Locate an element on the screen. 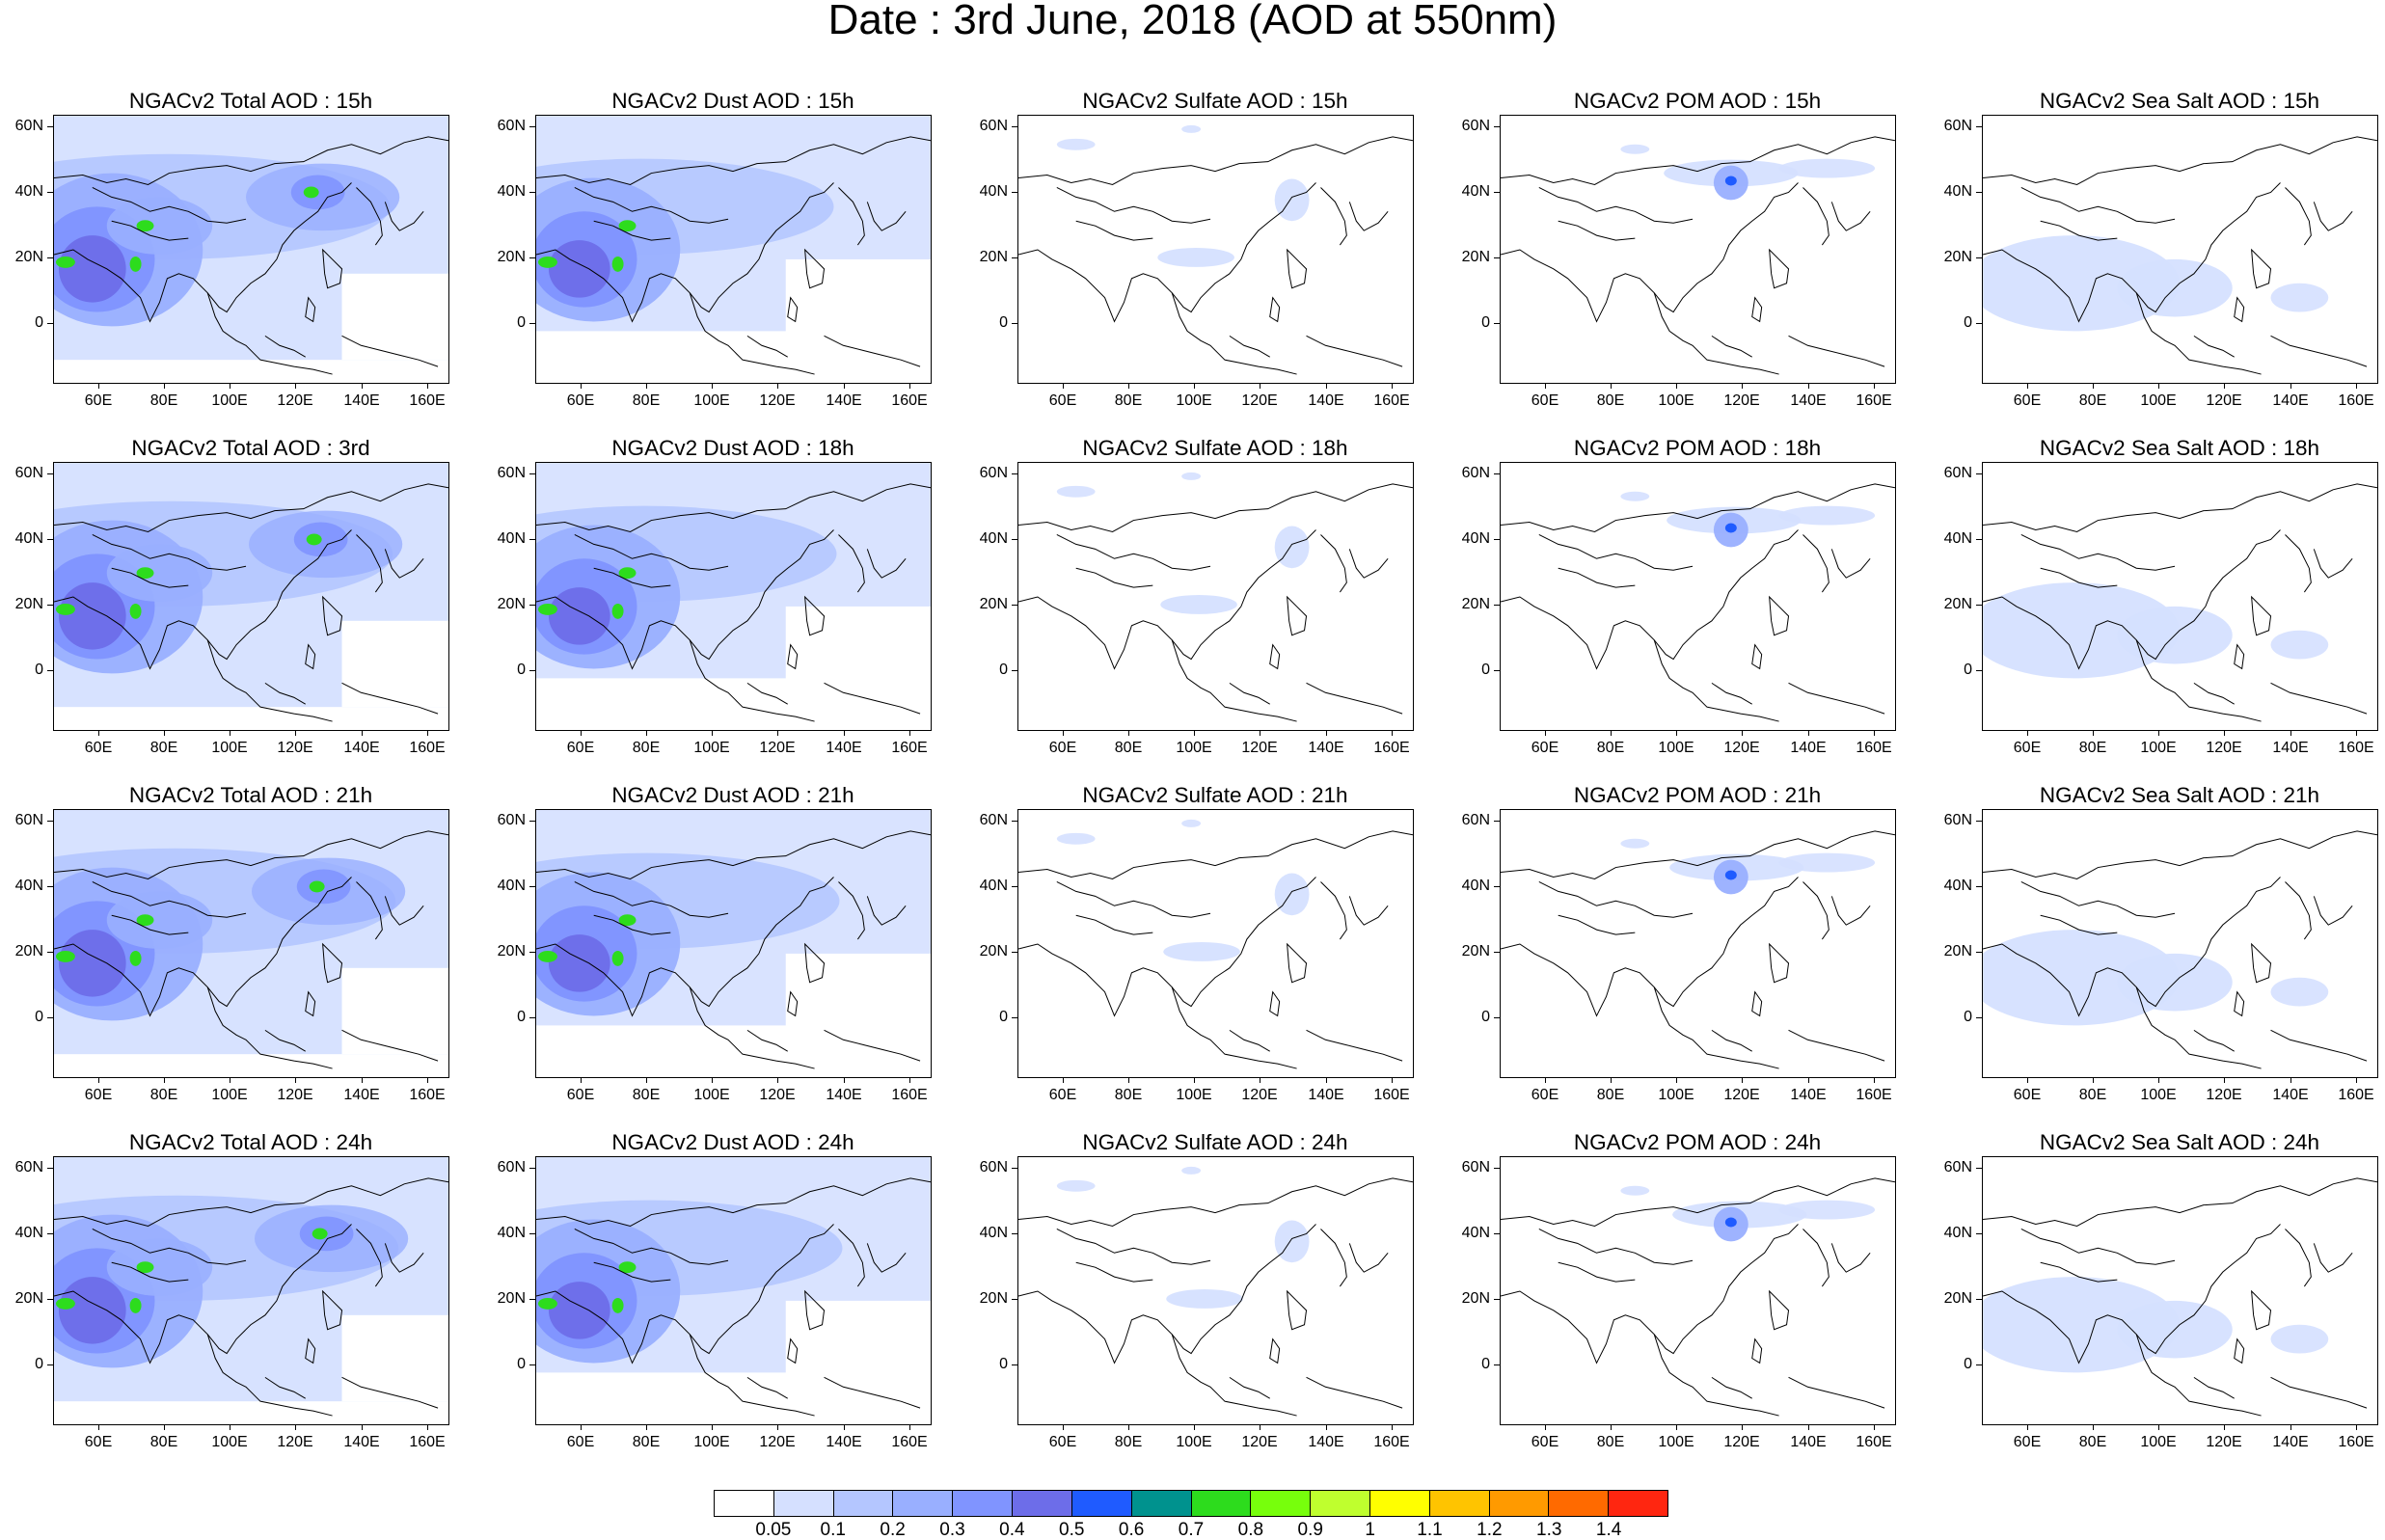 The height and width of the screenshot is (1540, 2385). colorbar-label: 0.7 is located at coordinates (1191, 1530).